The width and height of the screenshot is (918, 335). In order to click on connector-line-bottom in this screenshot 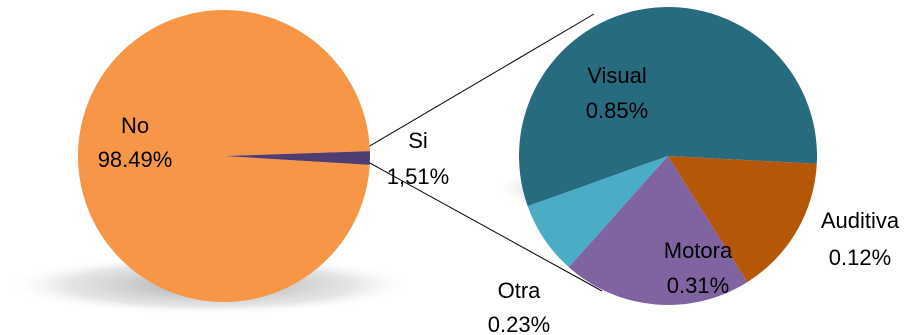, I will do `click(485, 226)`.